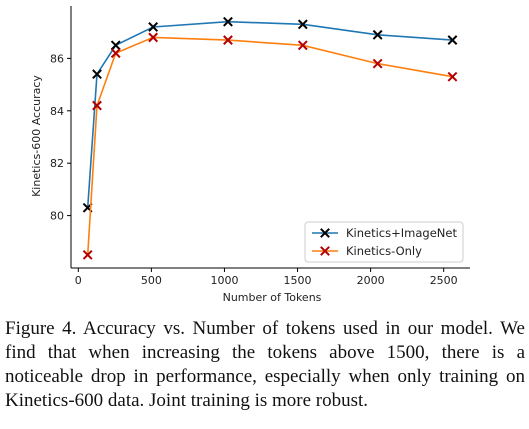 Image resolution: width=529 pixels, height=429 pixels. I want to click on x-tick-label: 0, so click(78, 280).